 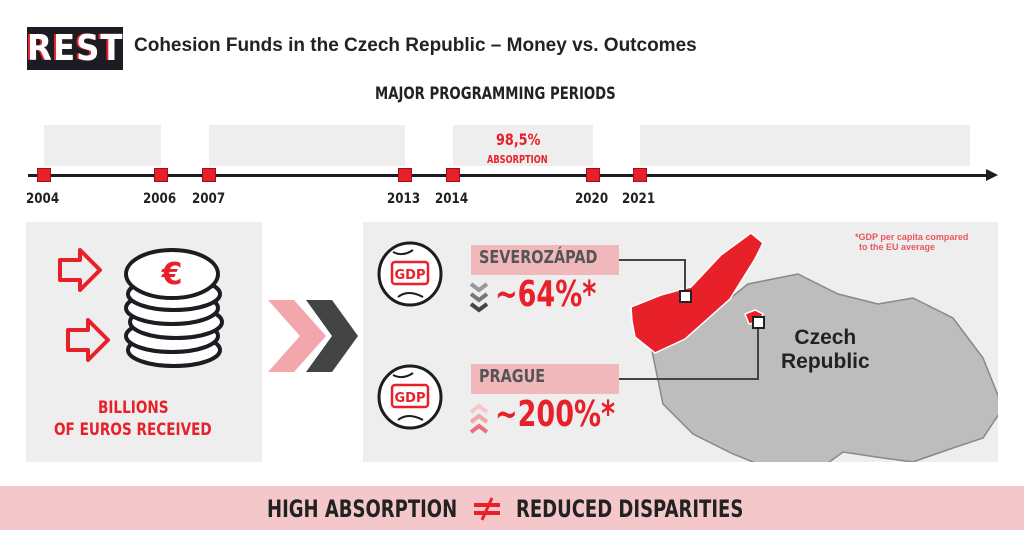 I want to click on funds-panel: € BILLIONS OF EUROS RECEIVED, so click(x=144, y=342).